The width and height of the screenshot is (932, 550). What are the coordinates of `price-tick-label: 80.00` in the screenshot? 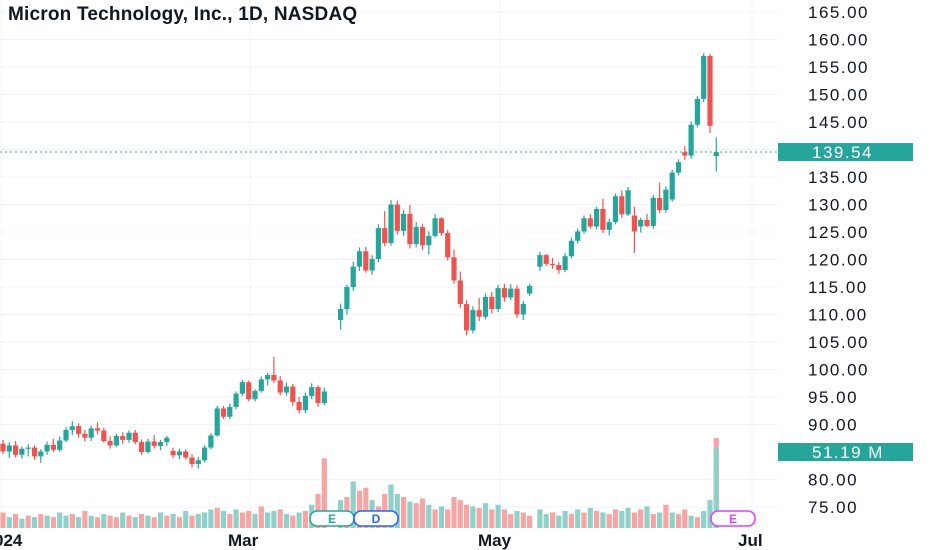 It's located at (833, 480).